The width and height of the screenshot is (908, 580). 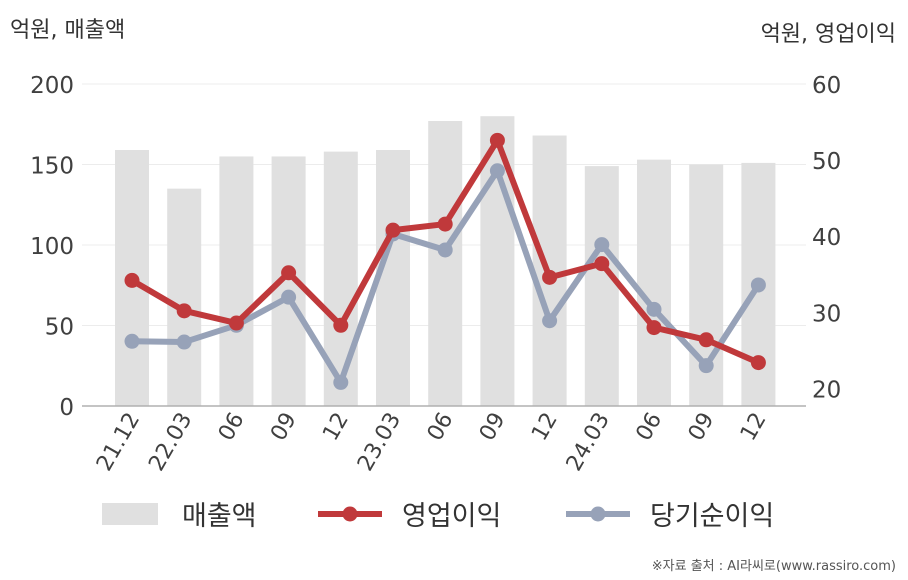 What do you see at coordinates (828, 34) in the screenshot?
I see `right-axis-unit-label: 억원, 영업이익` at bounding box center [828, 34].